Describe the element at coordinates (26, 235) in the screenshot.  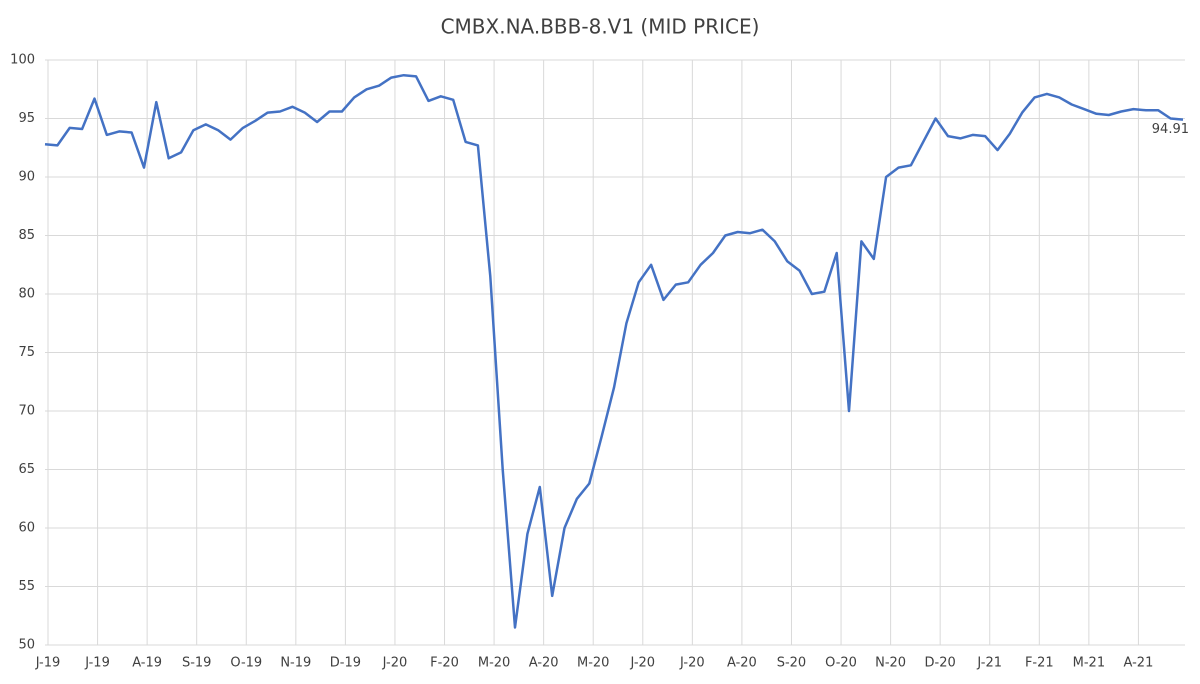
I see `y-tick-label: 85` at that location.